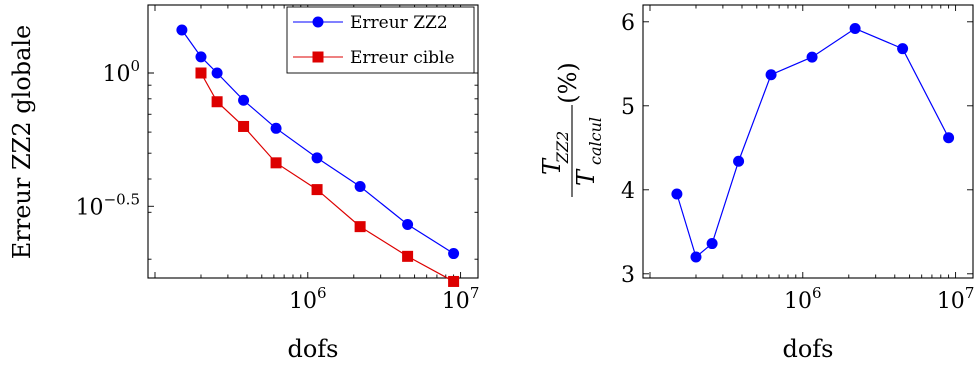 Image resolution: width=979 pixels, height=370 pixels. I want to click on right-y-tick-label: 4, so click(628, 191).